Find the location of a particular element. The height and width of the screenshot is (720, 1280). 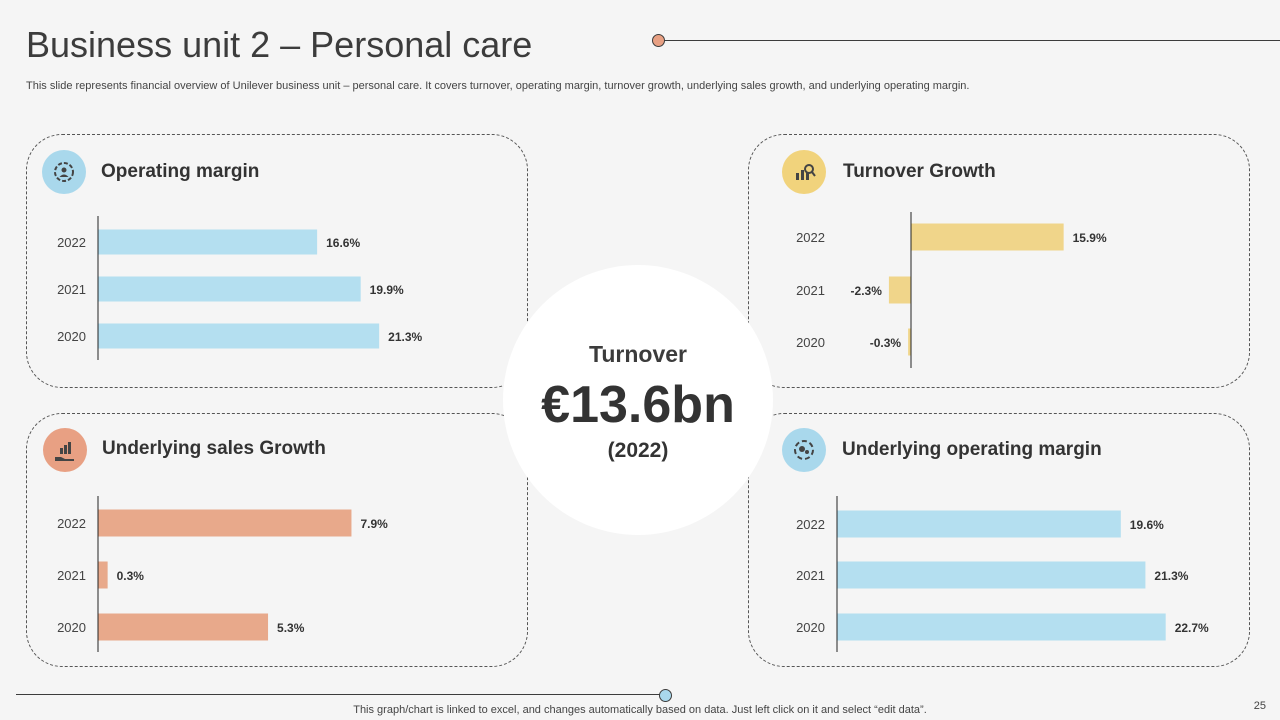

sales-growth-chart: 2022 7.9% 2021 0.3% 2020 5.3% is located at coordinates (260, 576).